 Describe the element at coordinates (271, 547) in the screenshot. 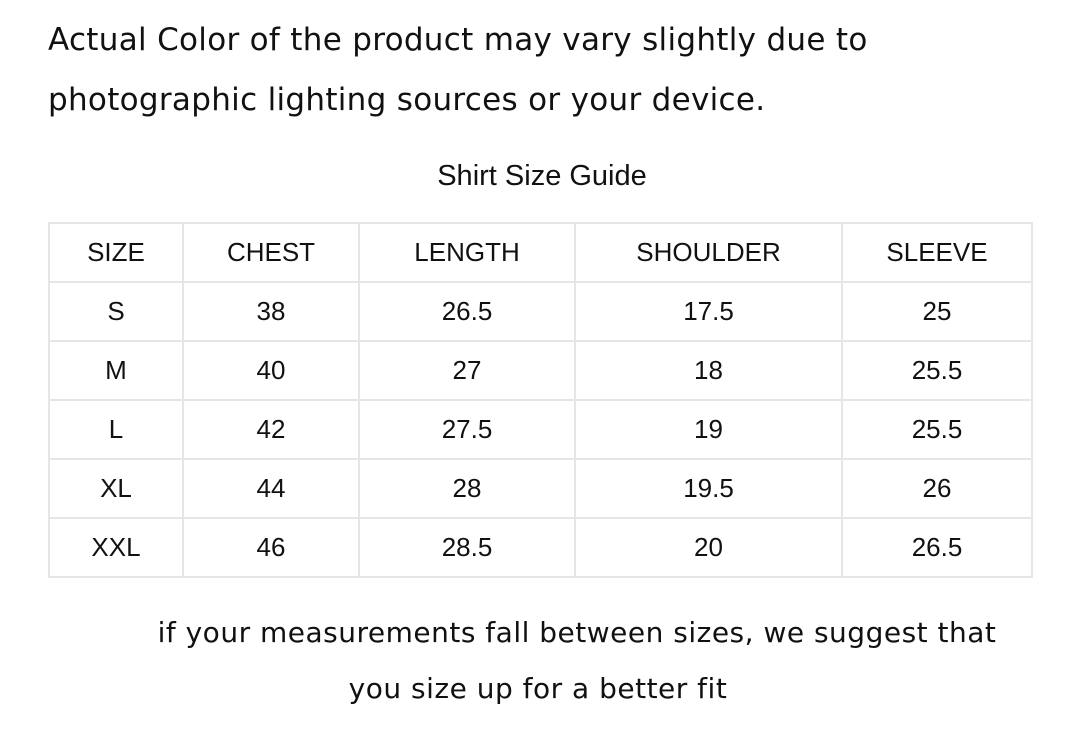

I see `cell-chest: 46` at that location.